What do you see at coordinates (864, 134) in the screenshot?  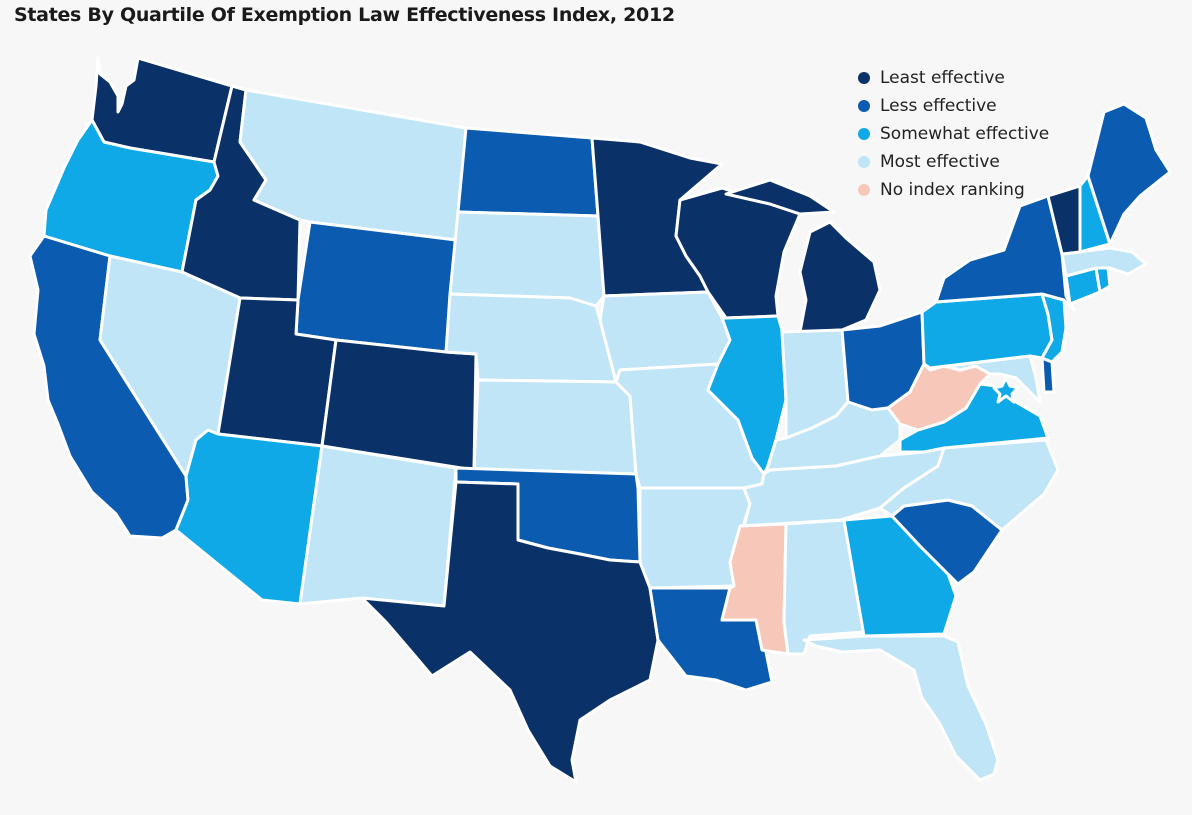 I see `legend-dot-somewhat` at bounding box center [864, 134].